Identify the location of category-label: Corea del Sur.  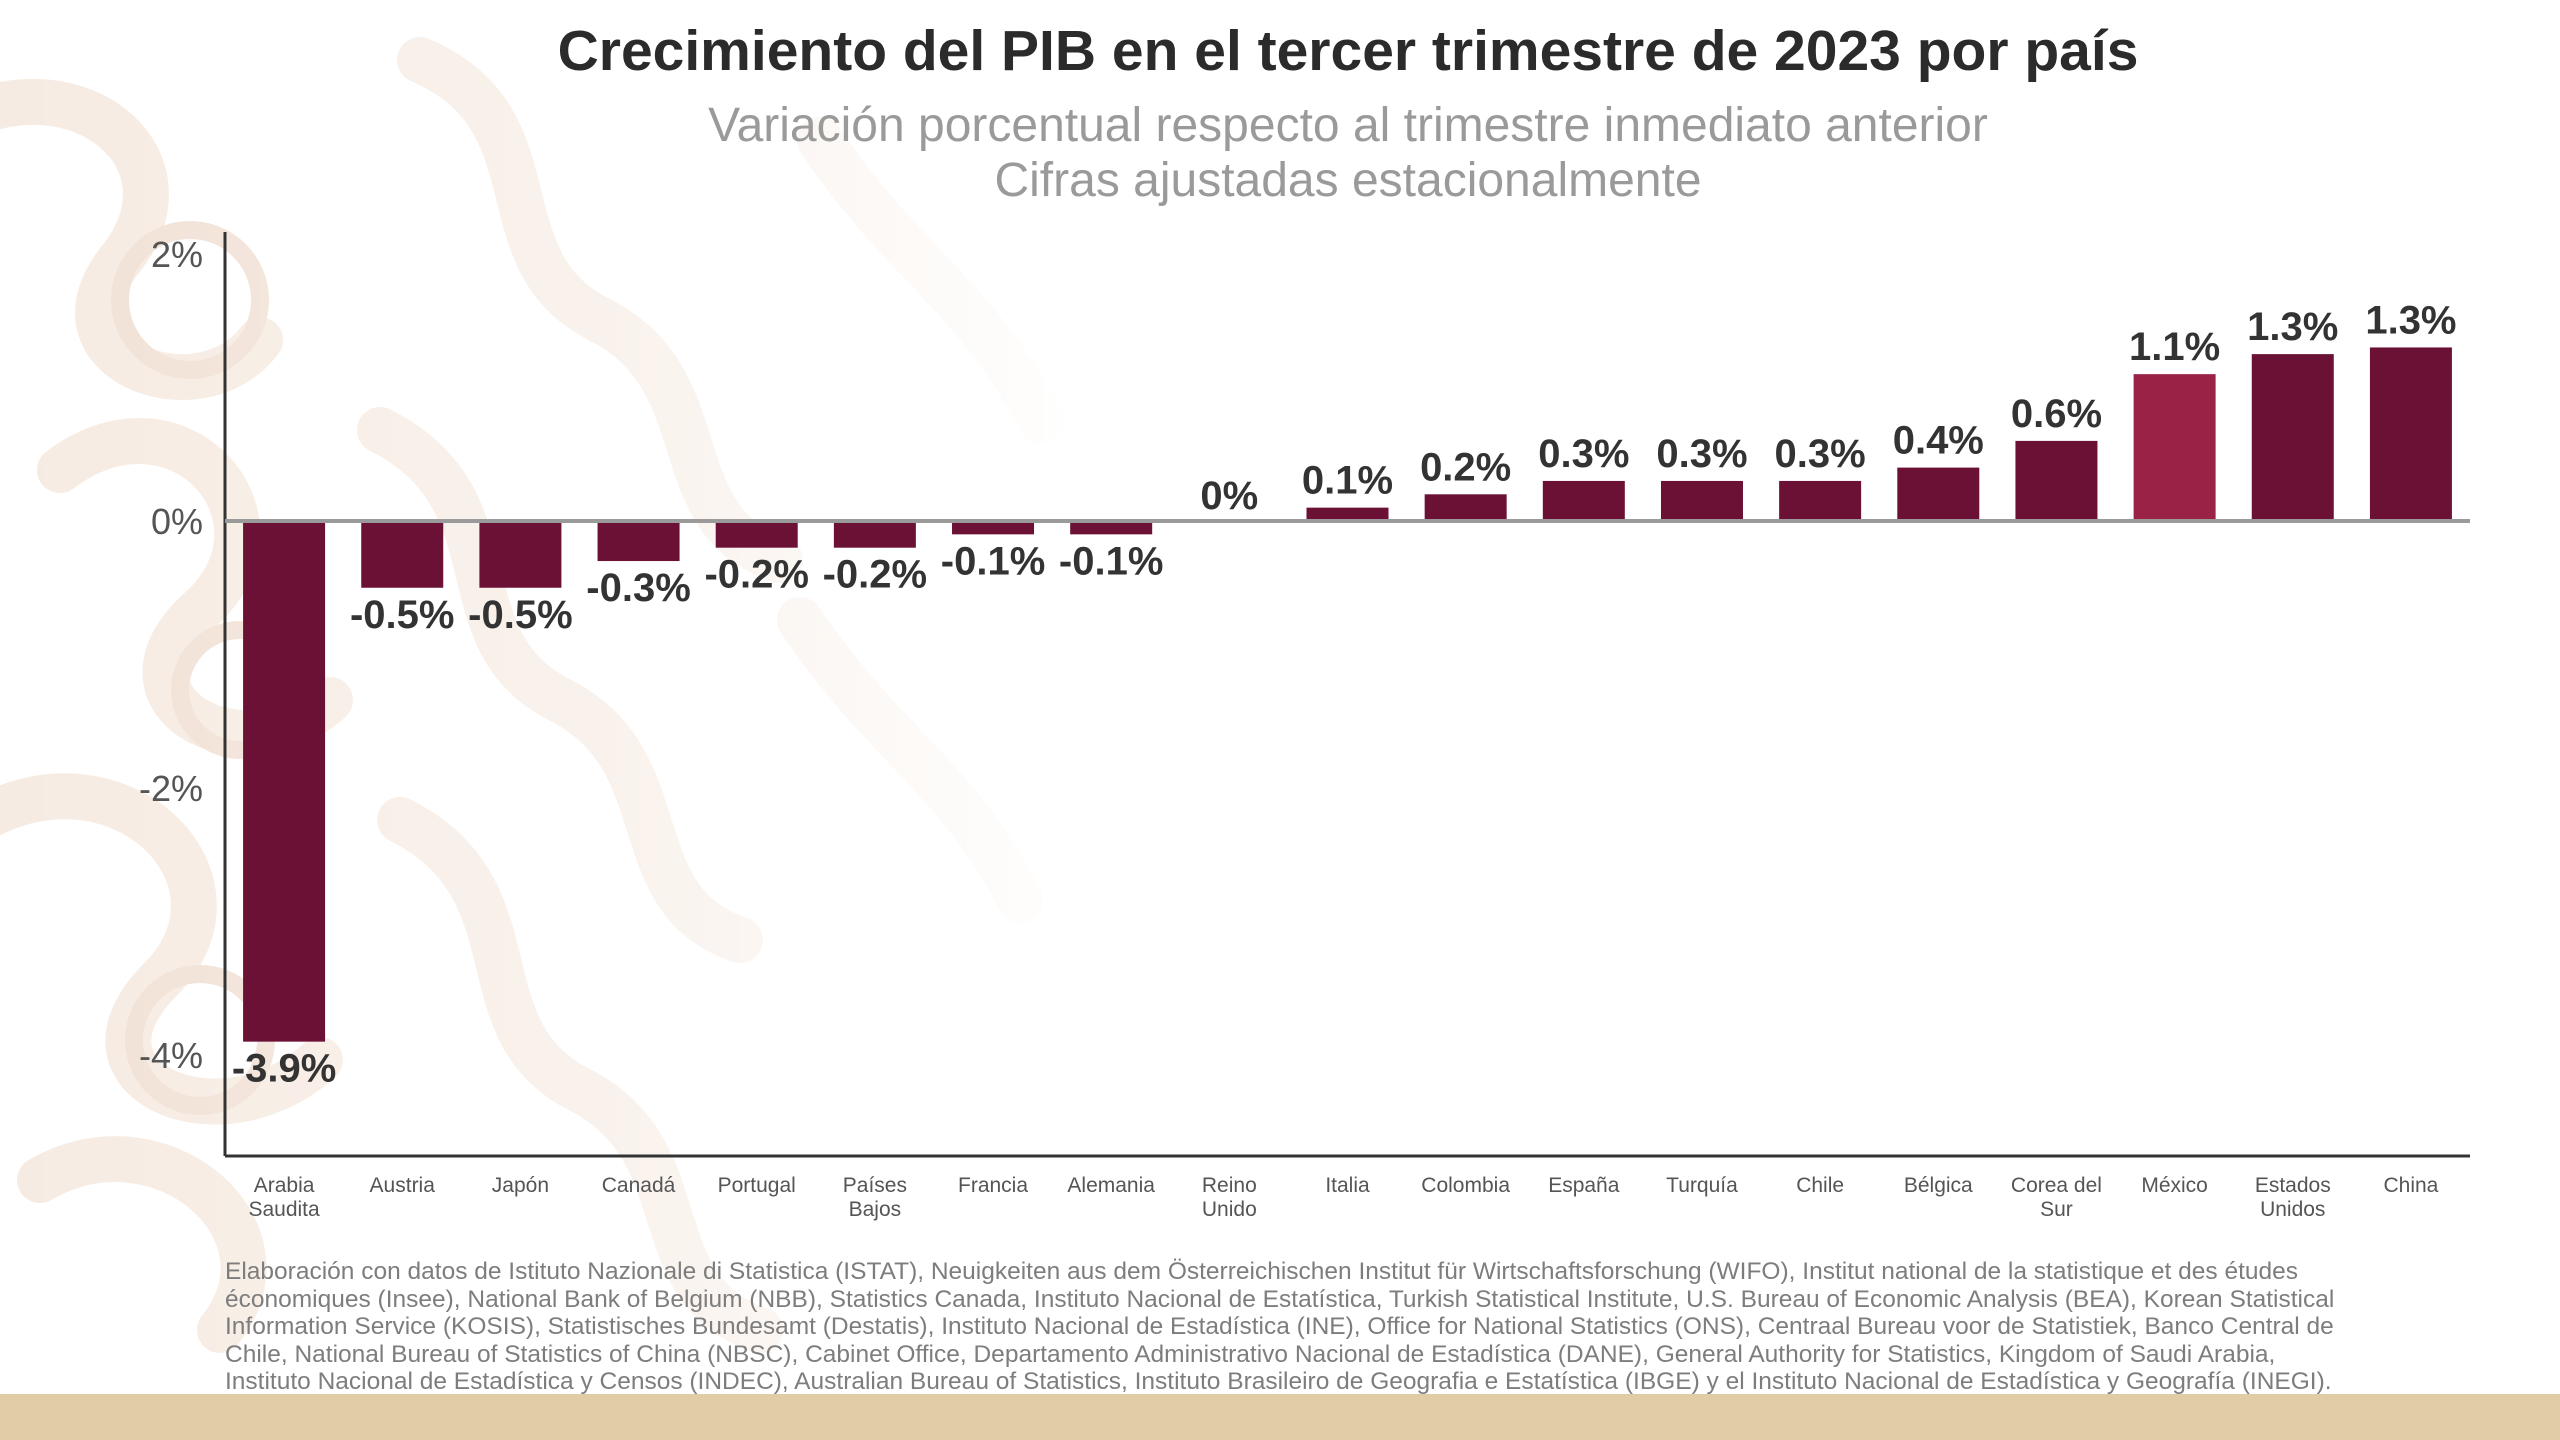
(2056, 1197).